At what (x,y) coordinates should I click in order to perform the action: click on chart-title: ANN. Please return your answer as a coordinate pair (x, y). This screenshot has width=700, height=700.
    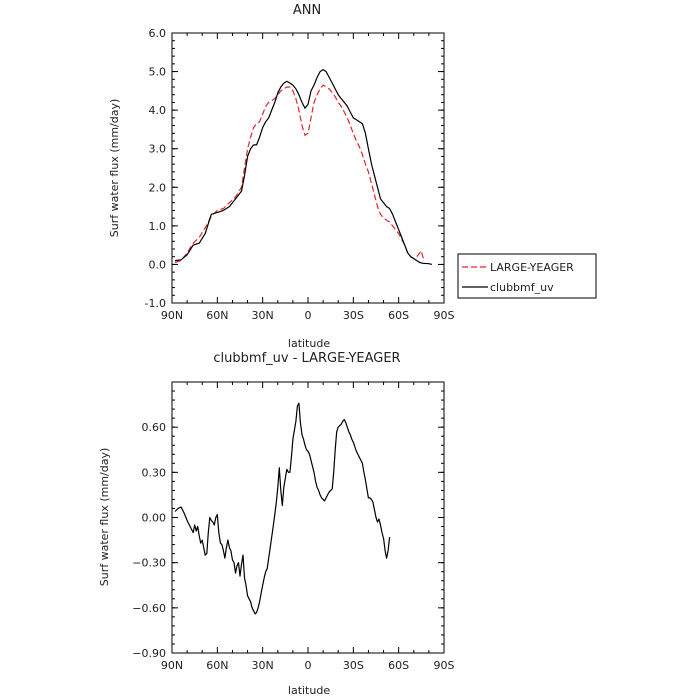
    Looking at the image, I should click on (307, 10).